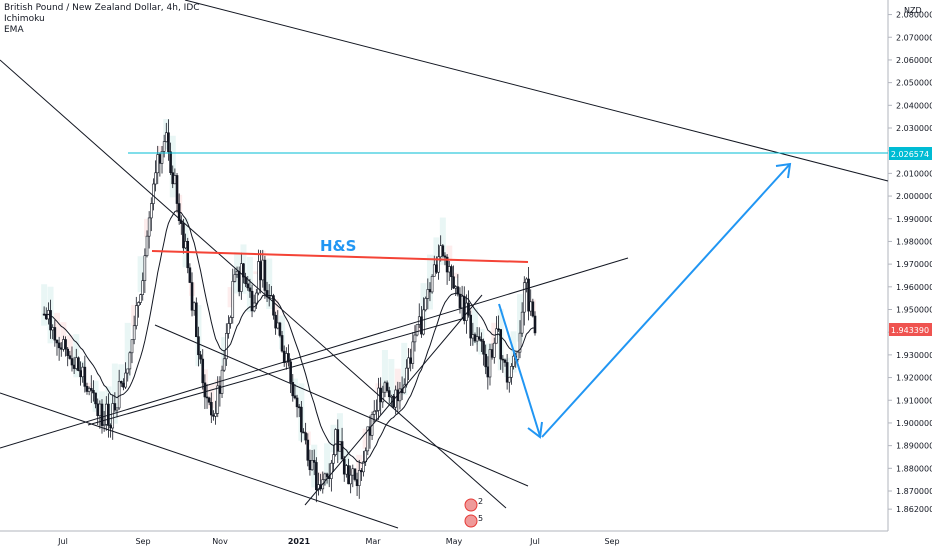 Image resolution: width=932 pixels, height=550 pixels. I want to click on up-arrow-line, so click(666, 300).